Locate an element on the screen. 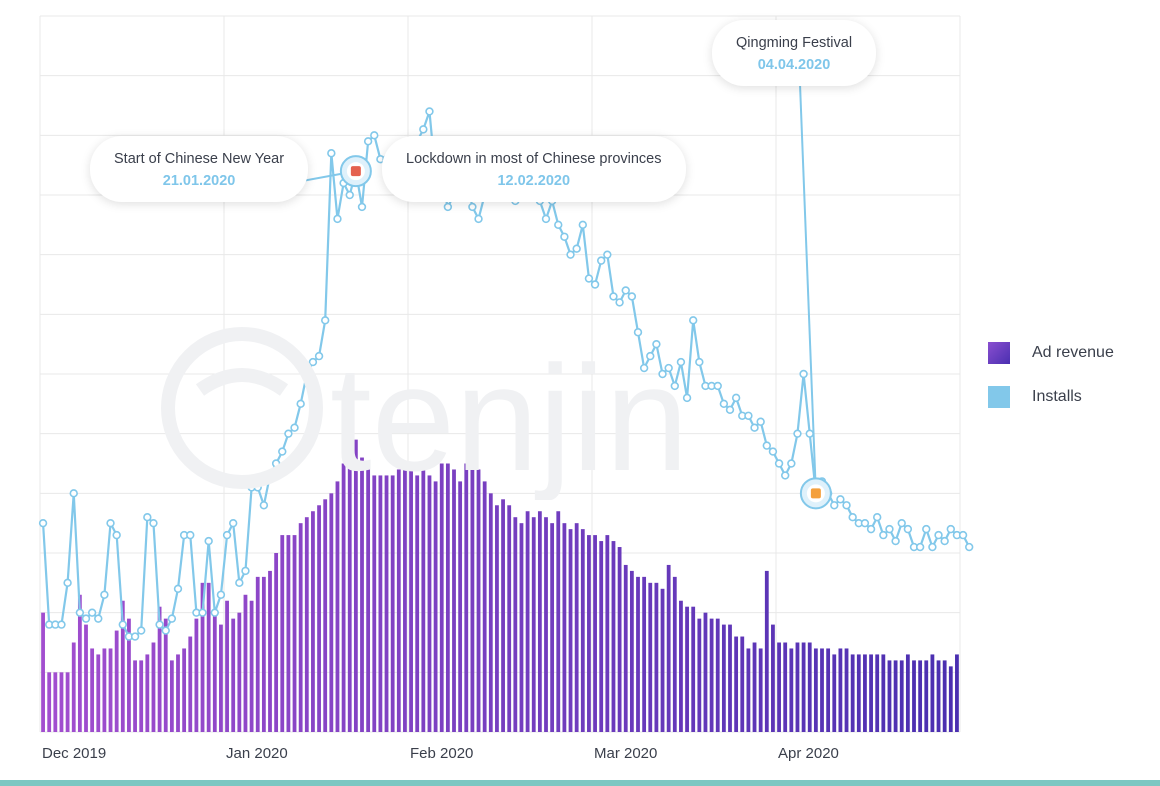  annotation-date: 04.04.2020 is located at coordinates (794, 65).